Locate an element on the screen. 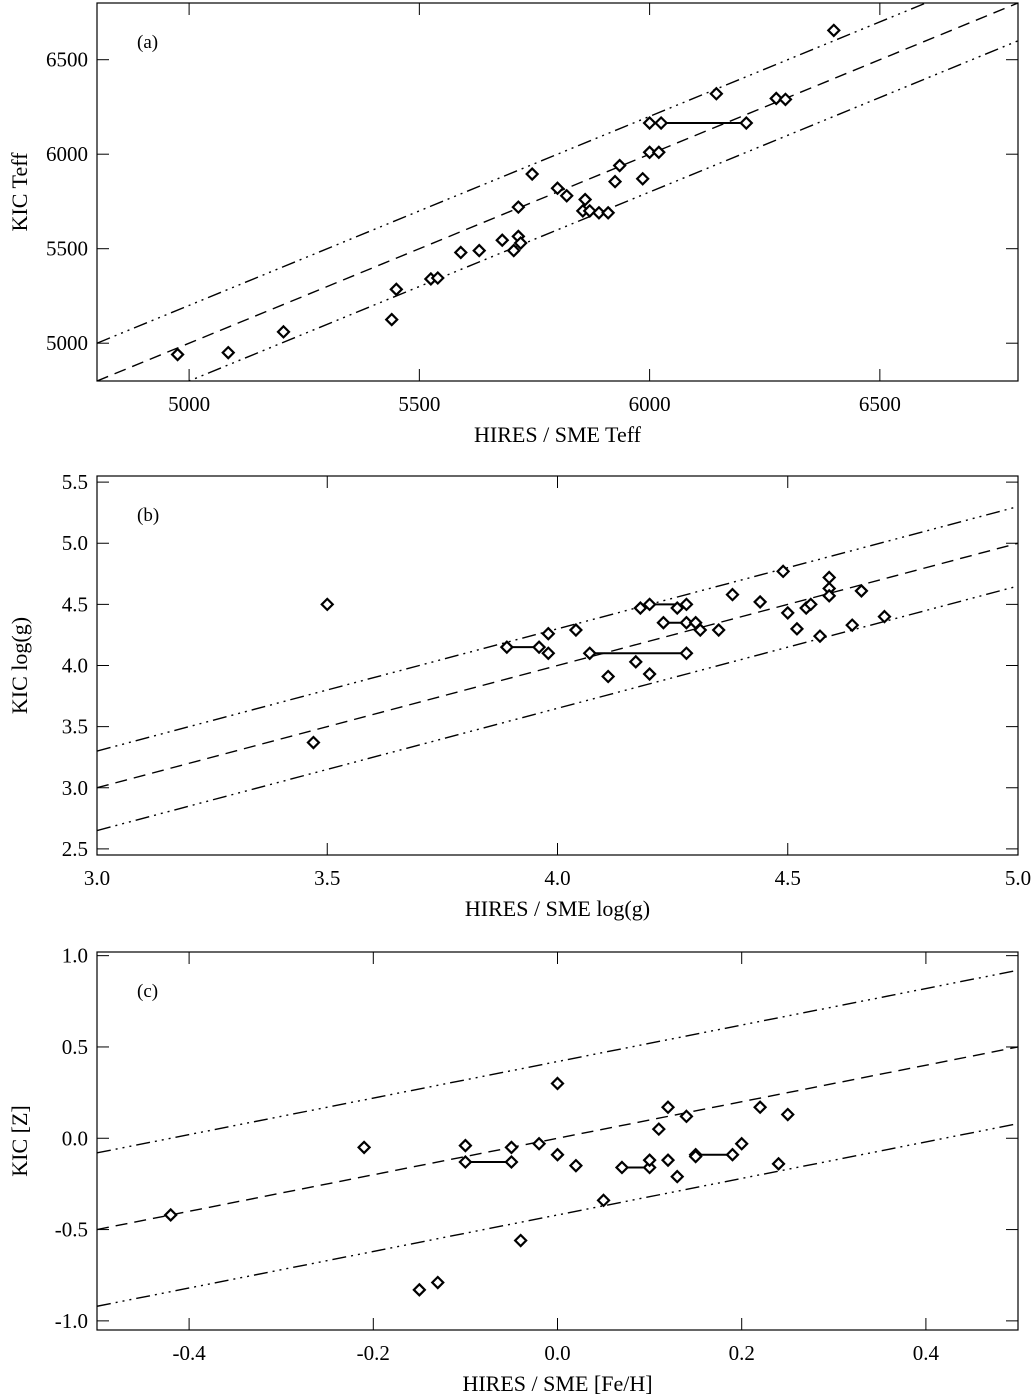 The height and width of the screenshot is (1397, 1033). y-tick-label: 3.5 is located at coordinates (75, 727).